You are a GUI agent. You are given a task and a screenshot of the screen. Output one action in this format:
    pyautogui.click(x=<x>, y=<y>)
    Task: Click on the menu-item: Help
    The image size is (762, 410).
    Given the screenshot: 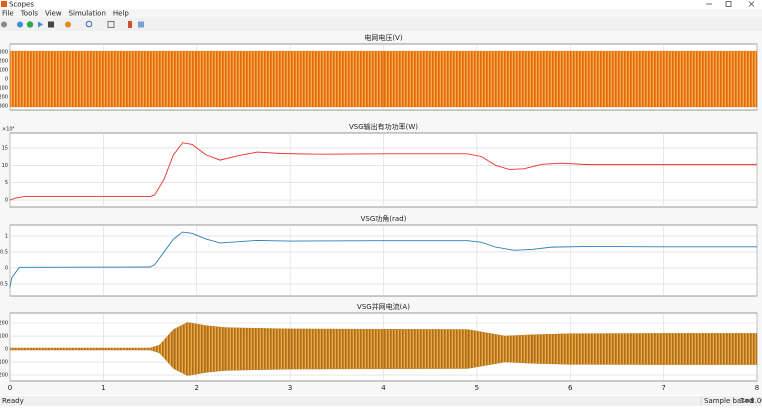 What is the action you would take?
    pyautogui.click(x=121, y=14)
    